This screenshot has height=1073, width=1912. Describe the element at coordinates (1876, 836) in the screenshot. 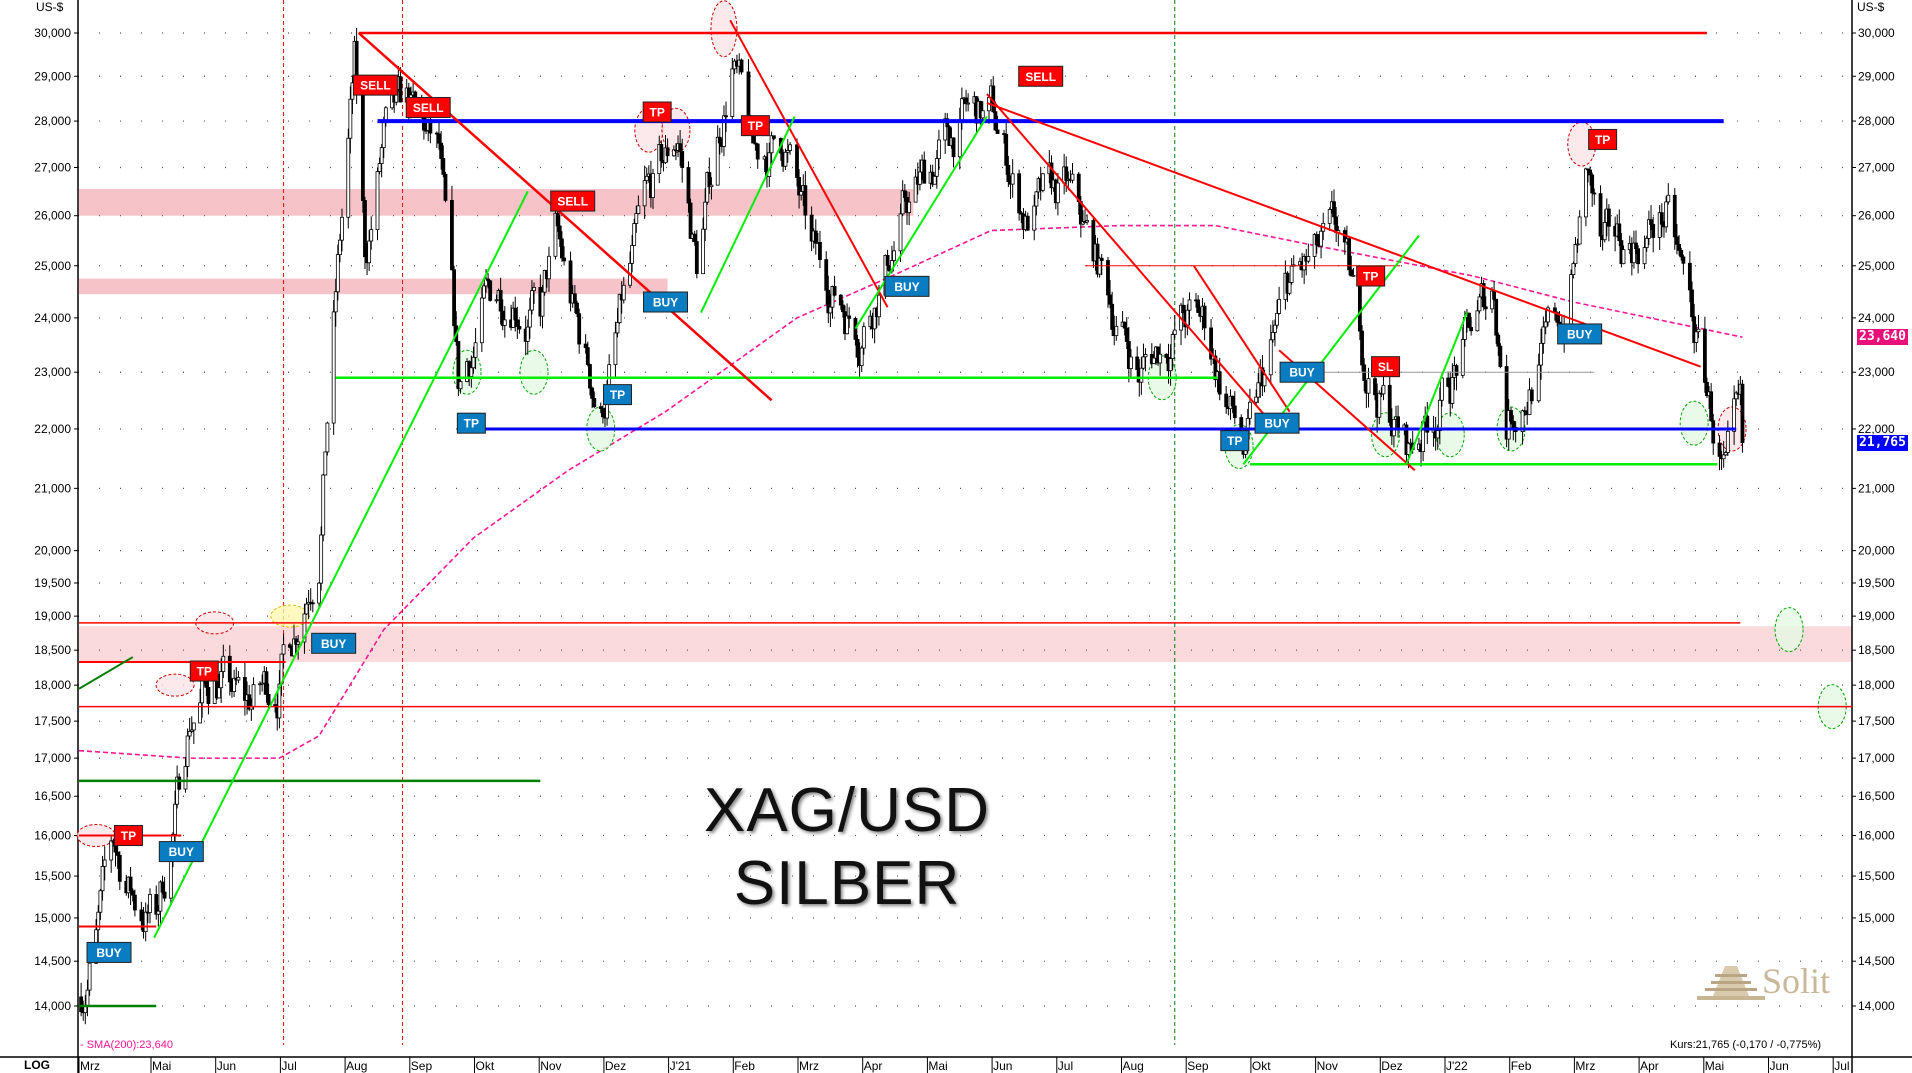

I see `y-tick-label-right: 16,000` at that location.